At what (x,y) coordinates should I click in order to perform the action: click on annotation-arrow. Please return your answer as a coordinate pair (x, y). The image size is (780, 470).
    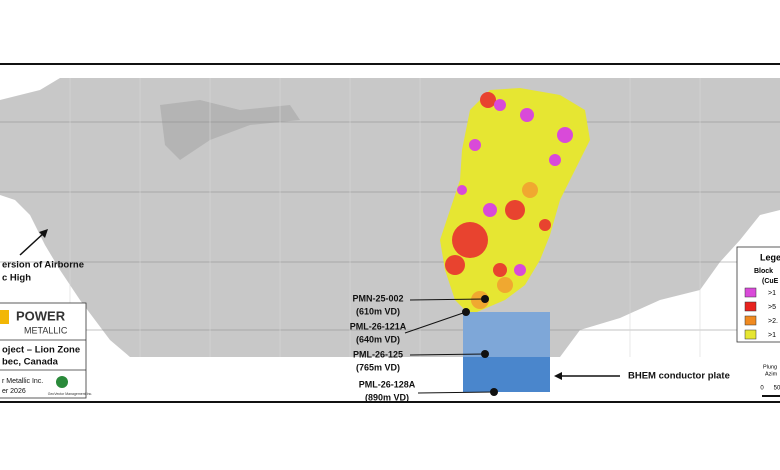
    Looking at the image, I should click on (32, 243).